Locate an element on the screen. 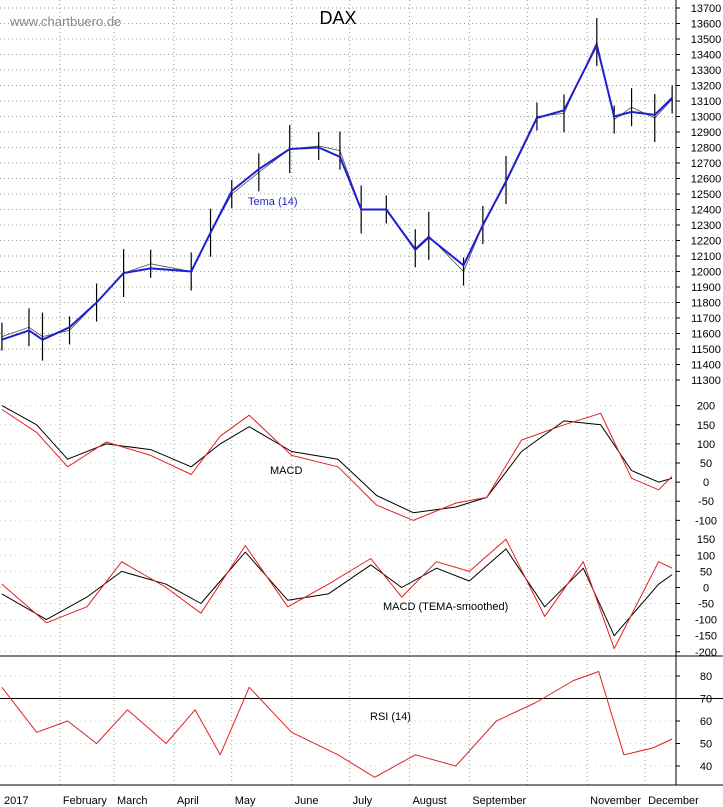  y-tick-label: 12700 is located at coordinates (706, 164).